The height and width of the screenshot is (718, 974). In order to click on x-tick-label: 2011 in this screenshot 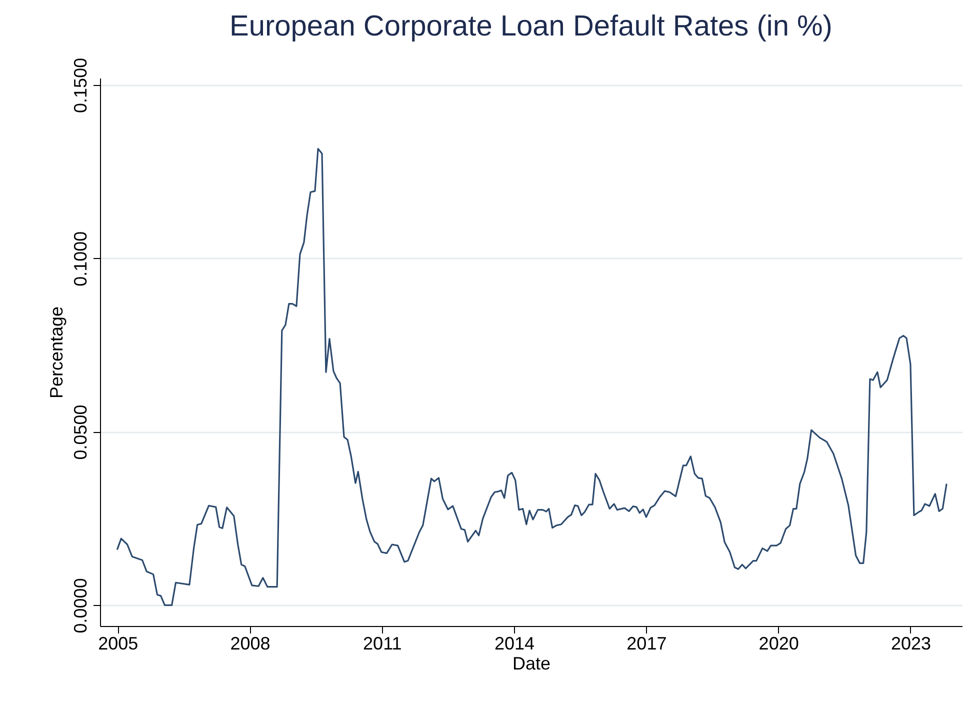, I will do `click(382, 644)`.